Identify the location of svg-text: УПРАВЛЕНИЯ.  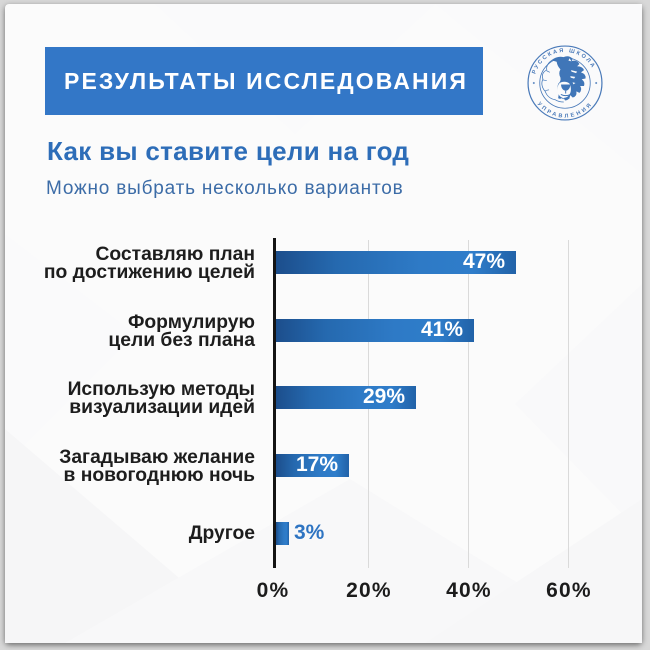
(565, 110).